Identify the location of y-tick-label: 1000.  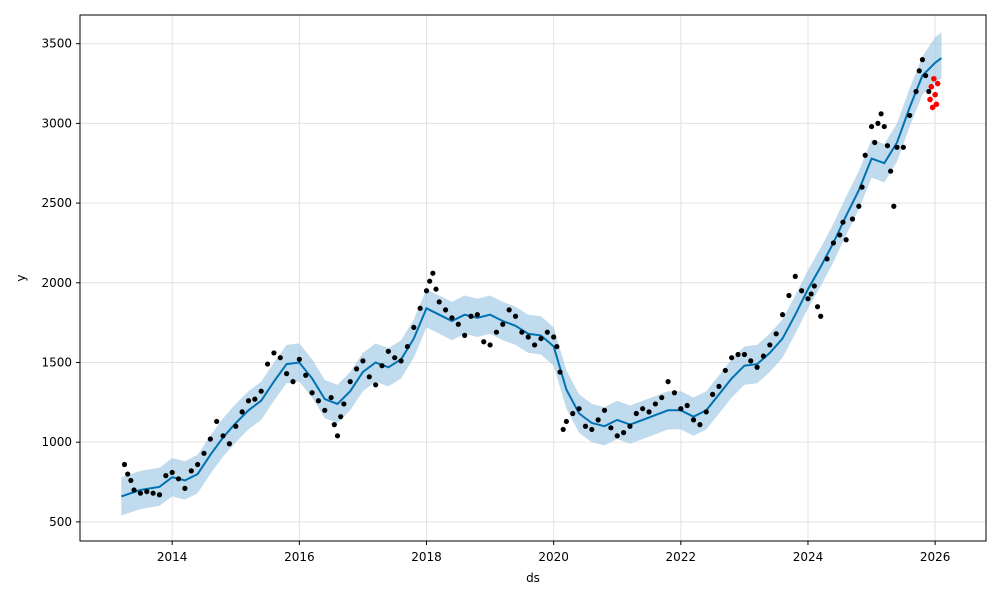
(56, 442).